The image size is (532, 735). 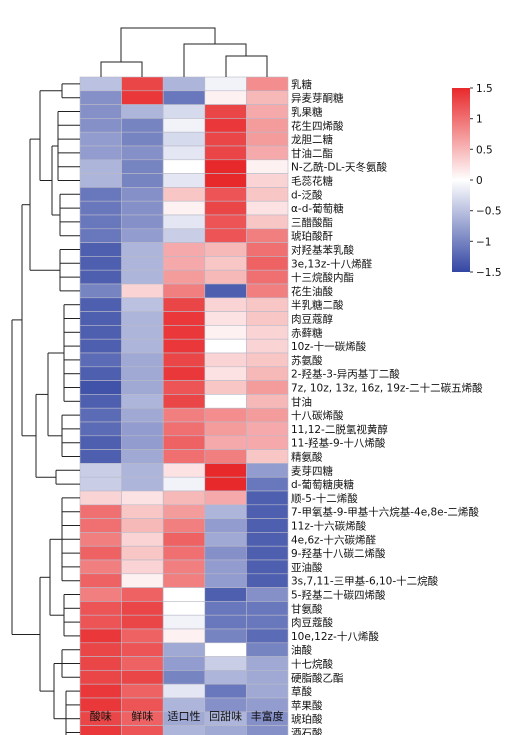 What do you see at coordinates (479, 120) in the screenshot?
I see `legend-tick-label: 1` at bounding box center [479, 120].